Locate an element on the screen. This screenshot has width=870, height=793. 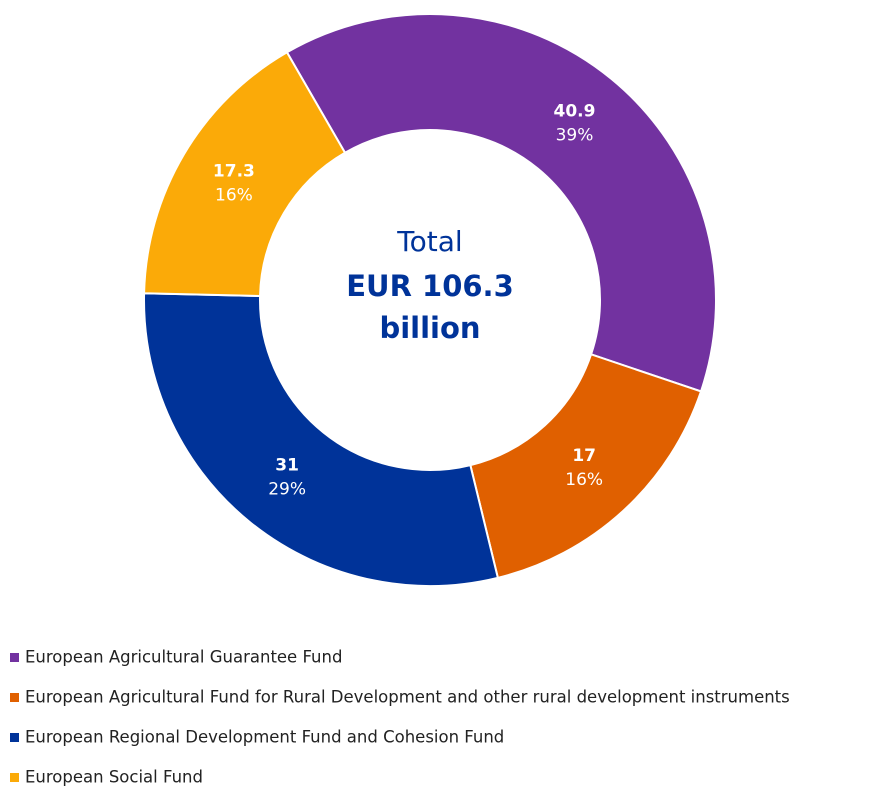
center-label: billion is located at coordinates (429, 328).